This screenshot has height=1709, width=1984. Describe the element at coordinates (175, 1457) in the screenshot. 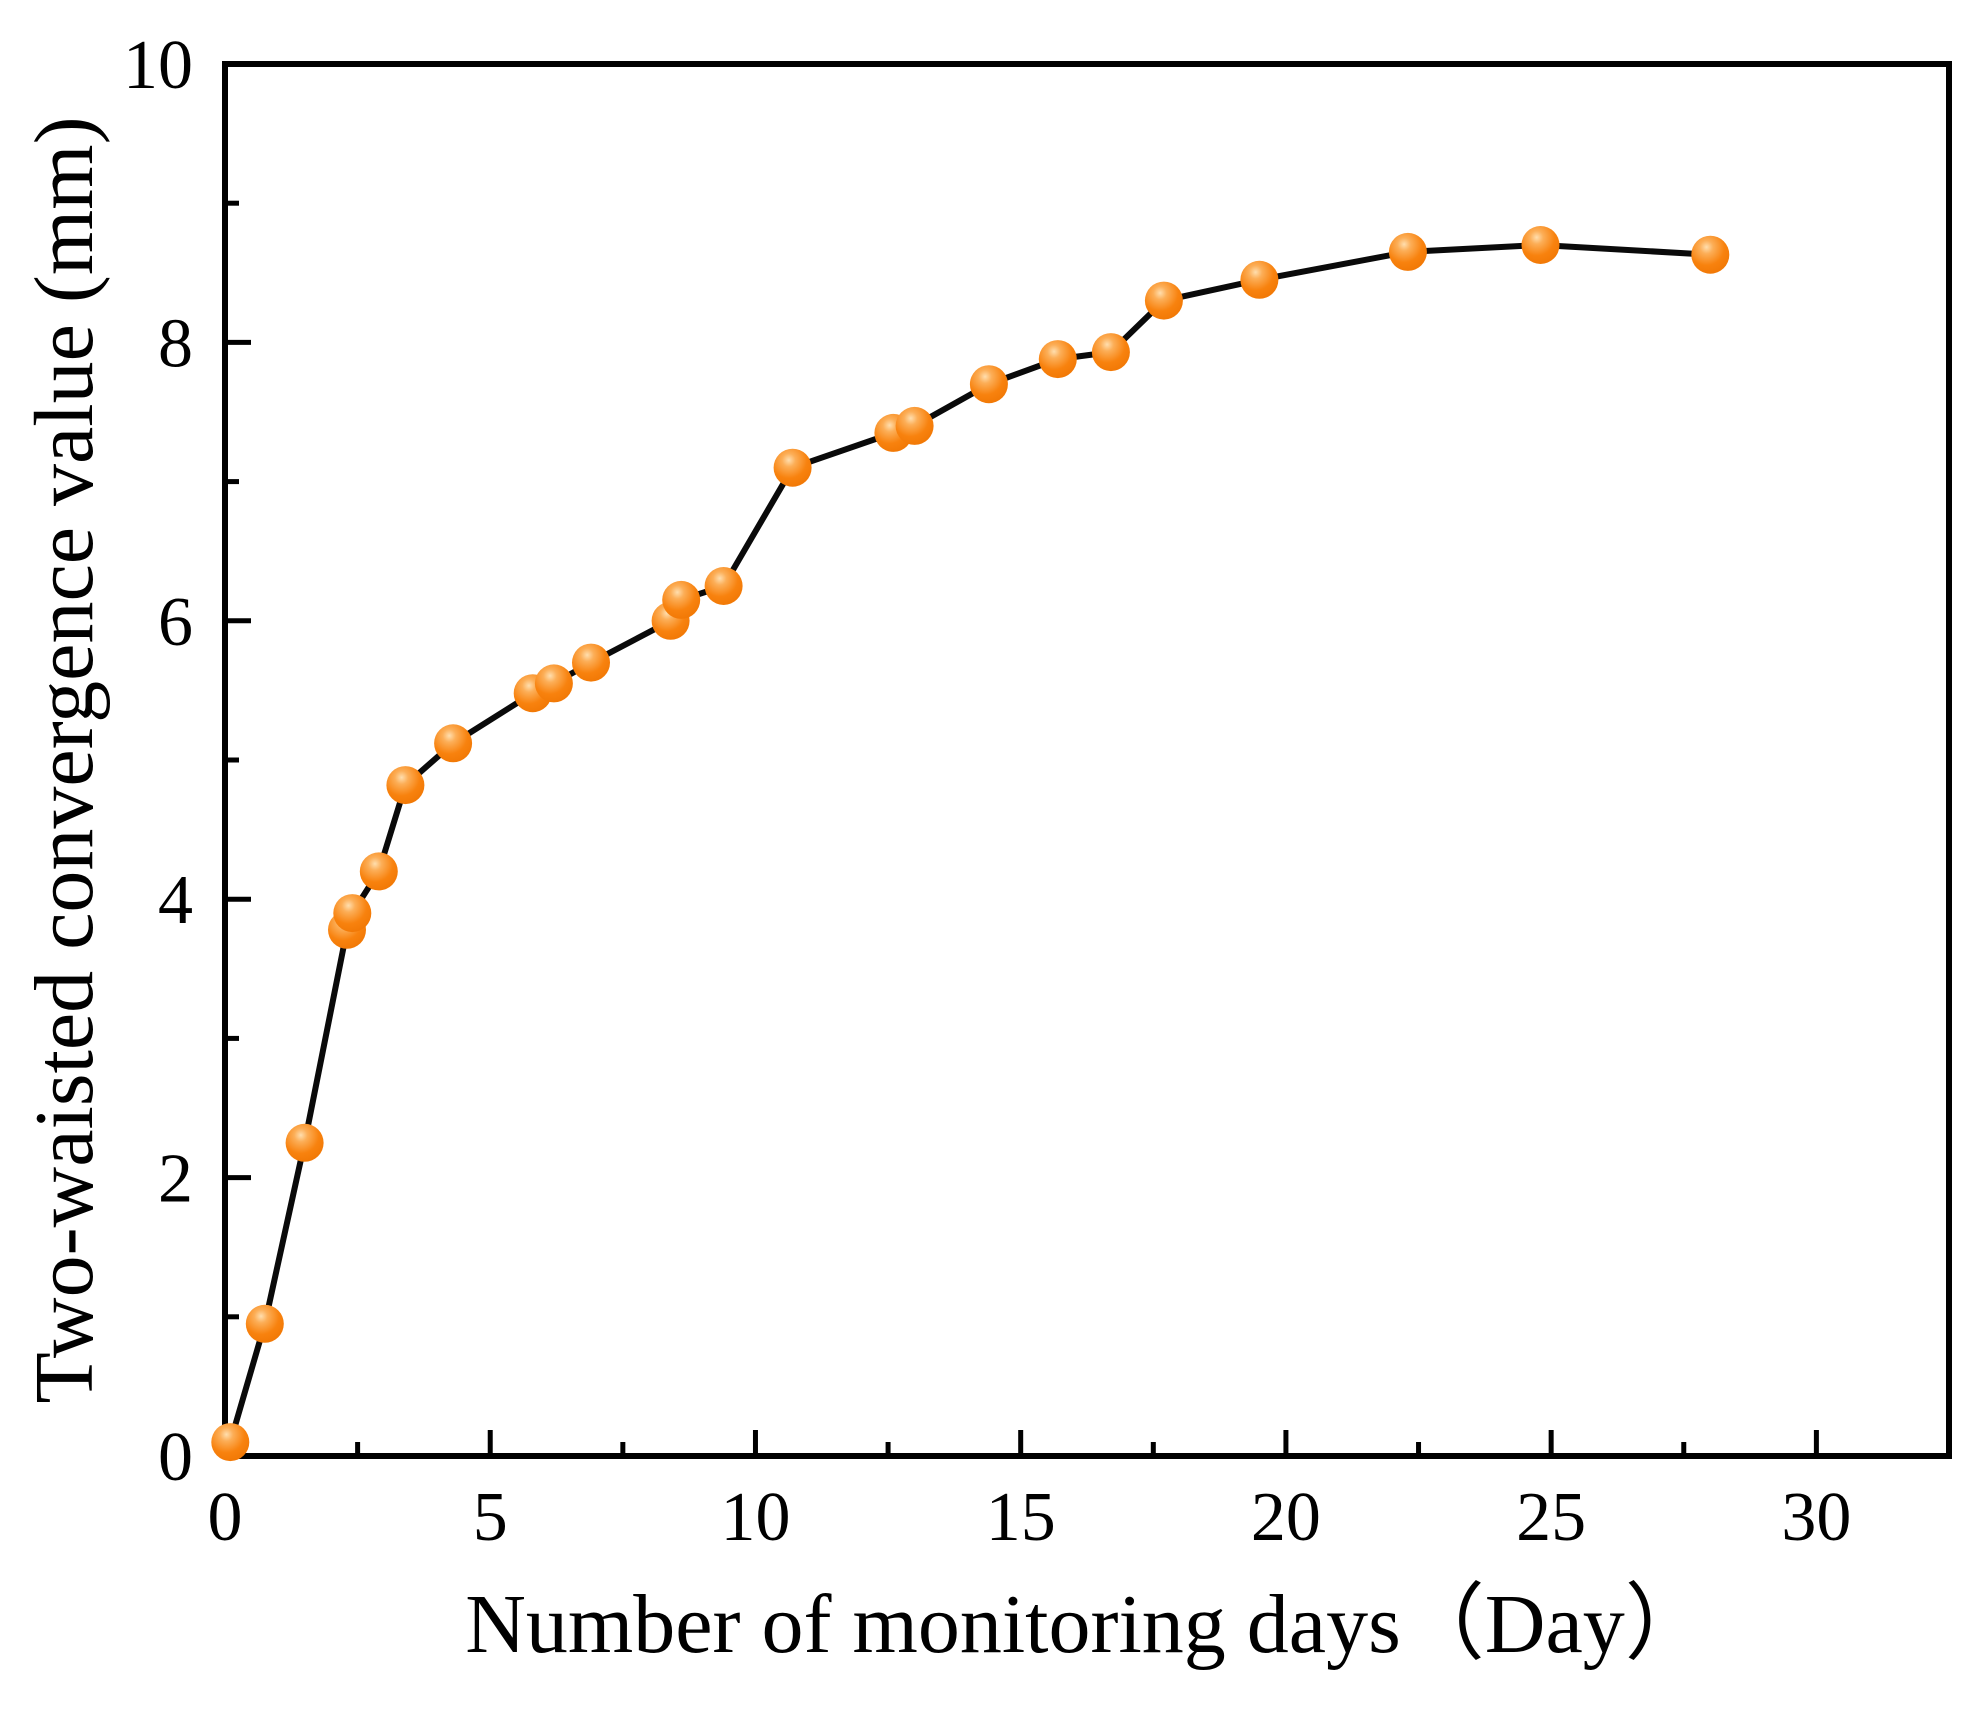

I see `y-tick-label: 0` at that location.